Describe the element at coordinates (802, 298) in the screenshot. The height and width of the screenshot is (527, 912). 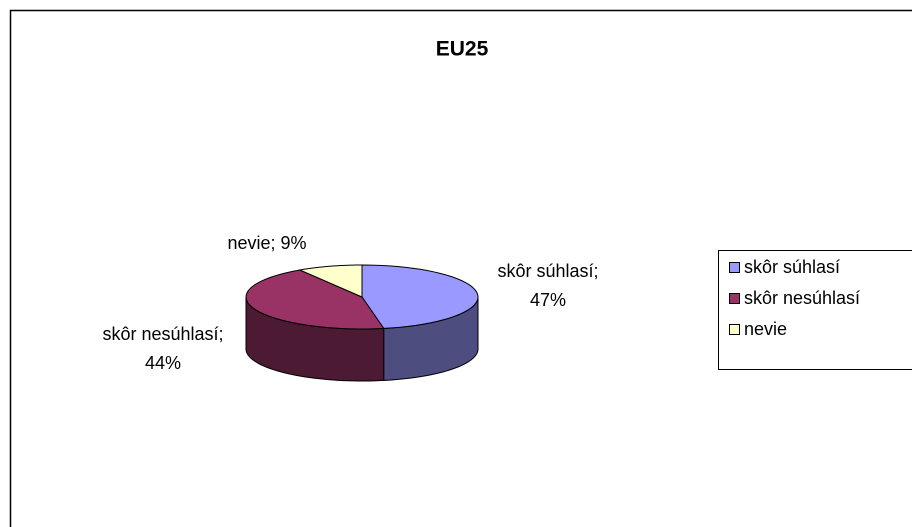
I see `legend-label: skôr nesúhlasí` at that location.